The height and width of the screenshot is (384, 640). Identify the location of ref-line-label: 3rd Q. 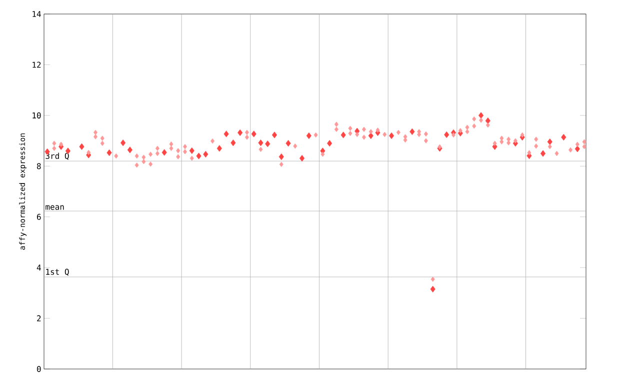
(57, 156).